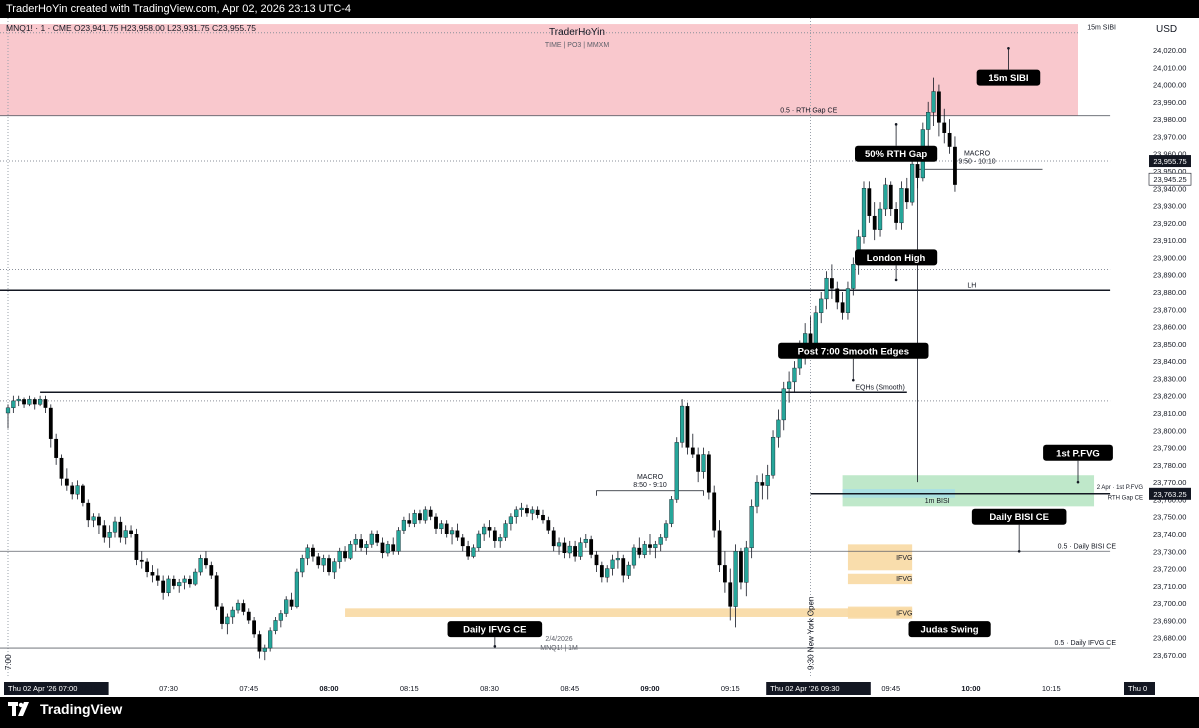 Image resolution: width=1199 pixels, height=728 pixels. What do you see at coordinates (853, 362) in the screenshot?
I see `annotation: Post 7:00 Smooth Edges` at bounding box center [853, 362].